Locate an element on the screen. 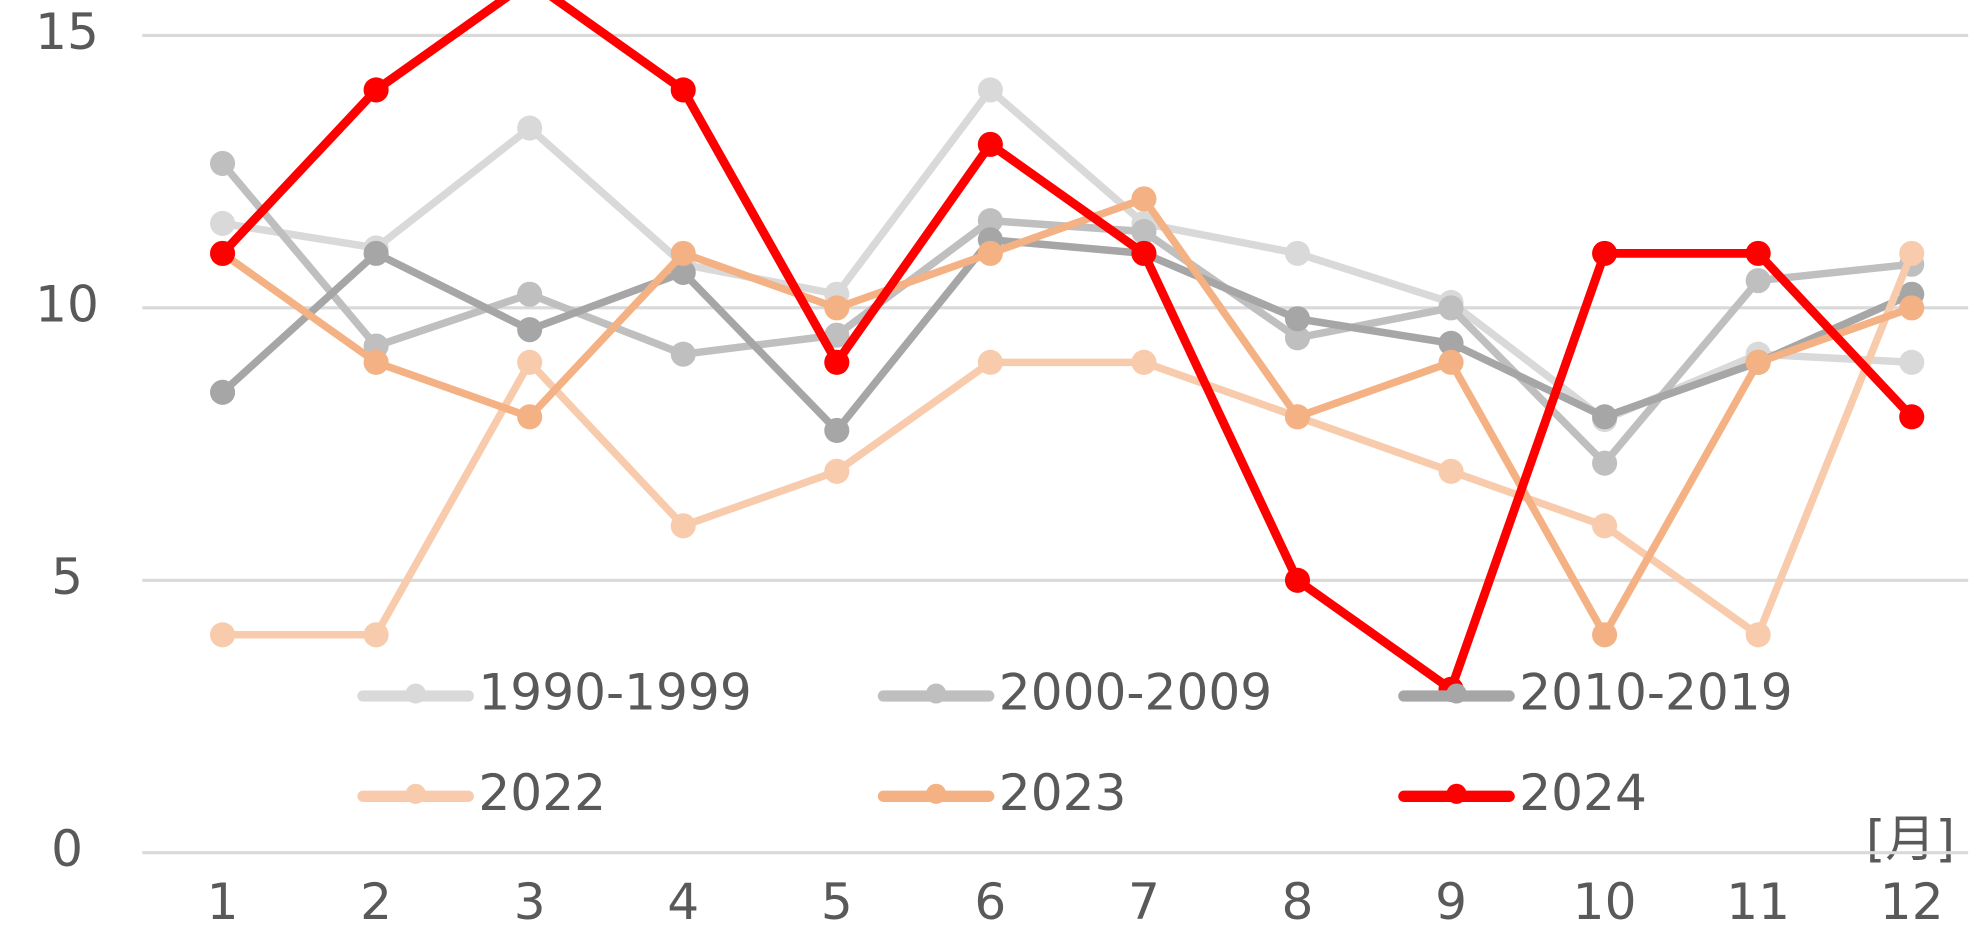 This screenshot has width=1970, height=933. x-tick-label: 5 is located at coordinates (837, 901).